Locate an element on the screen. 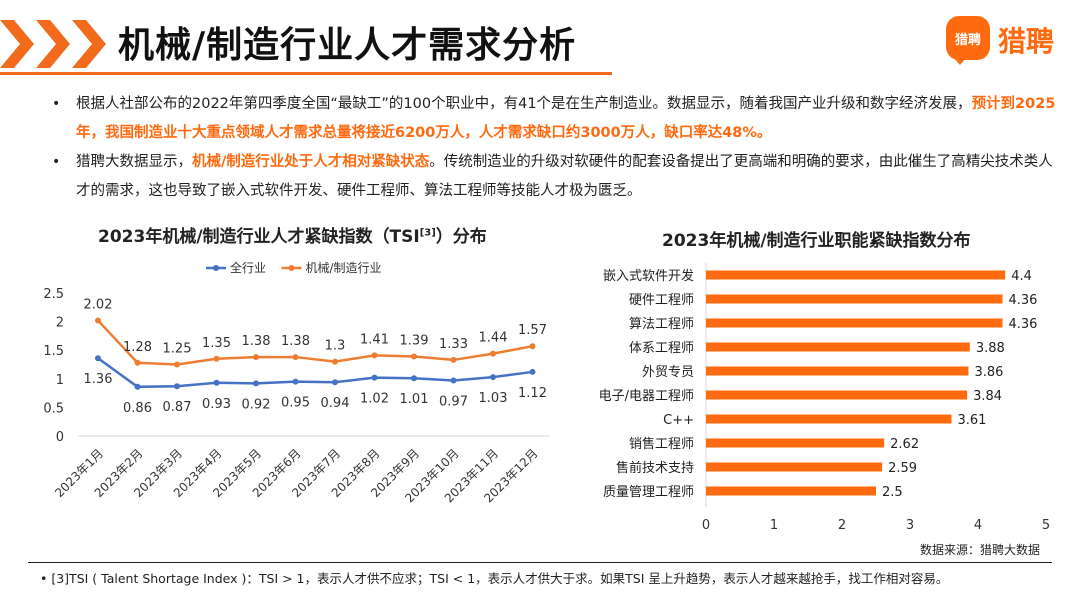  x-tick-label: 1 is located at coordinates (774, 525).